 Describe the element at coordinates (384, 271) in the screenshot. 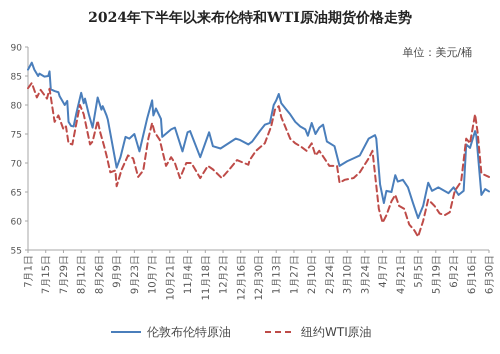

I see `x-tick-label: 4月7日` at that location.